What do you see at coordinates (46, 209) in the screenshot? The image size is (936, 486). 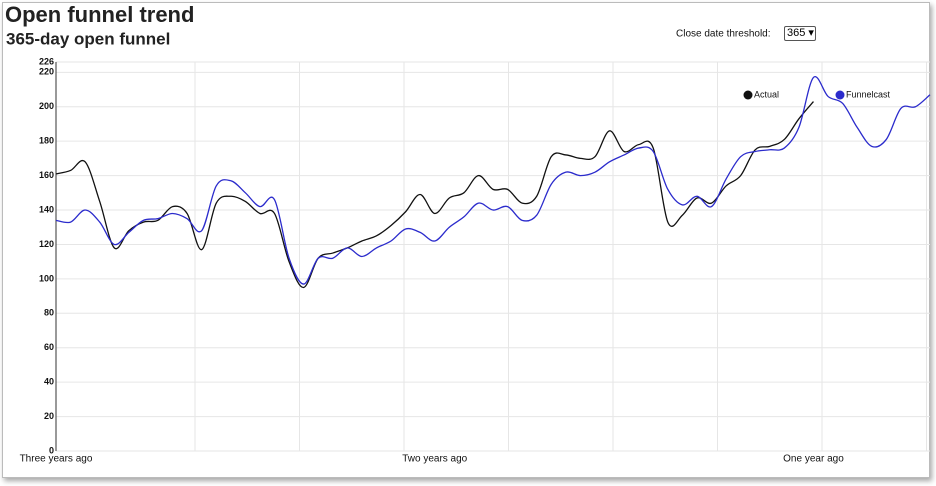 I see `y-tick-label: 140` at bounding box center [46, 209].